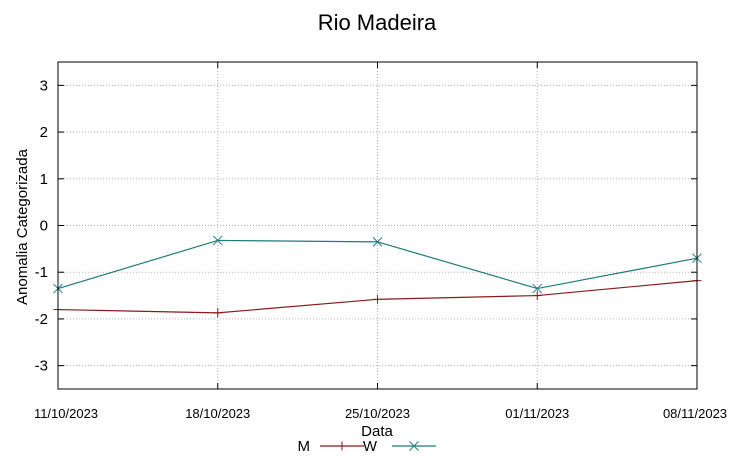 The image size is (753, 459). What do you see at coordinates (41, 319) in the screenshot?
I see `y-tick-label: -2` at bounding box center [41, 319].